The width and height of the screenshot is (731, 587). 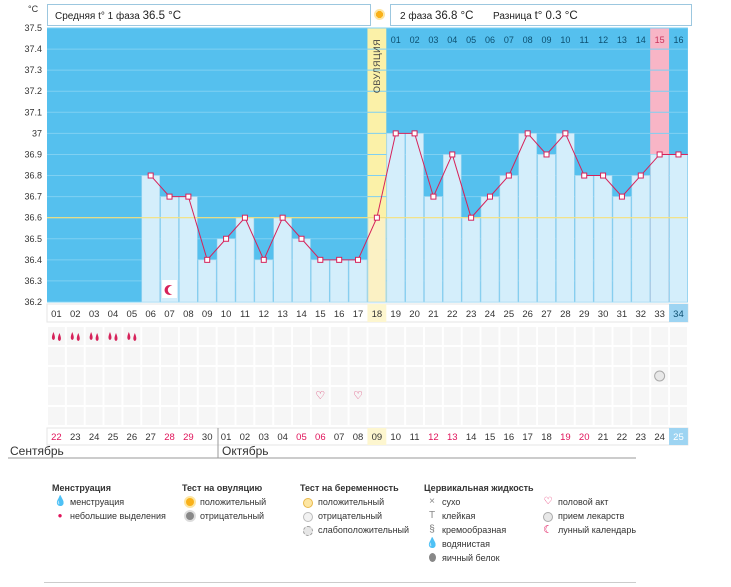 I want to click on calendar-date: 22, so click(x=622, y=437).